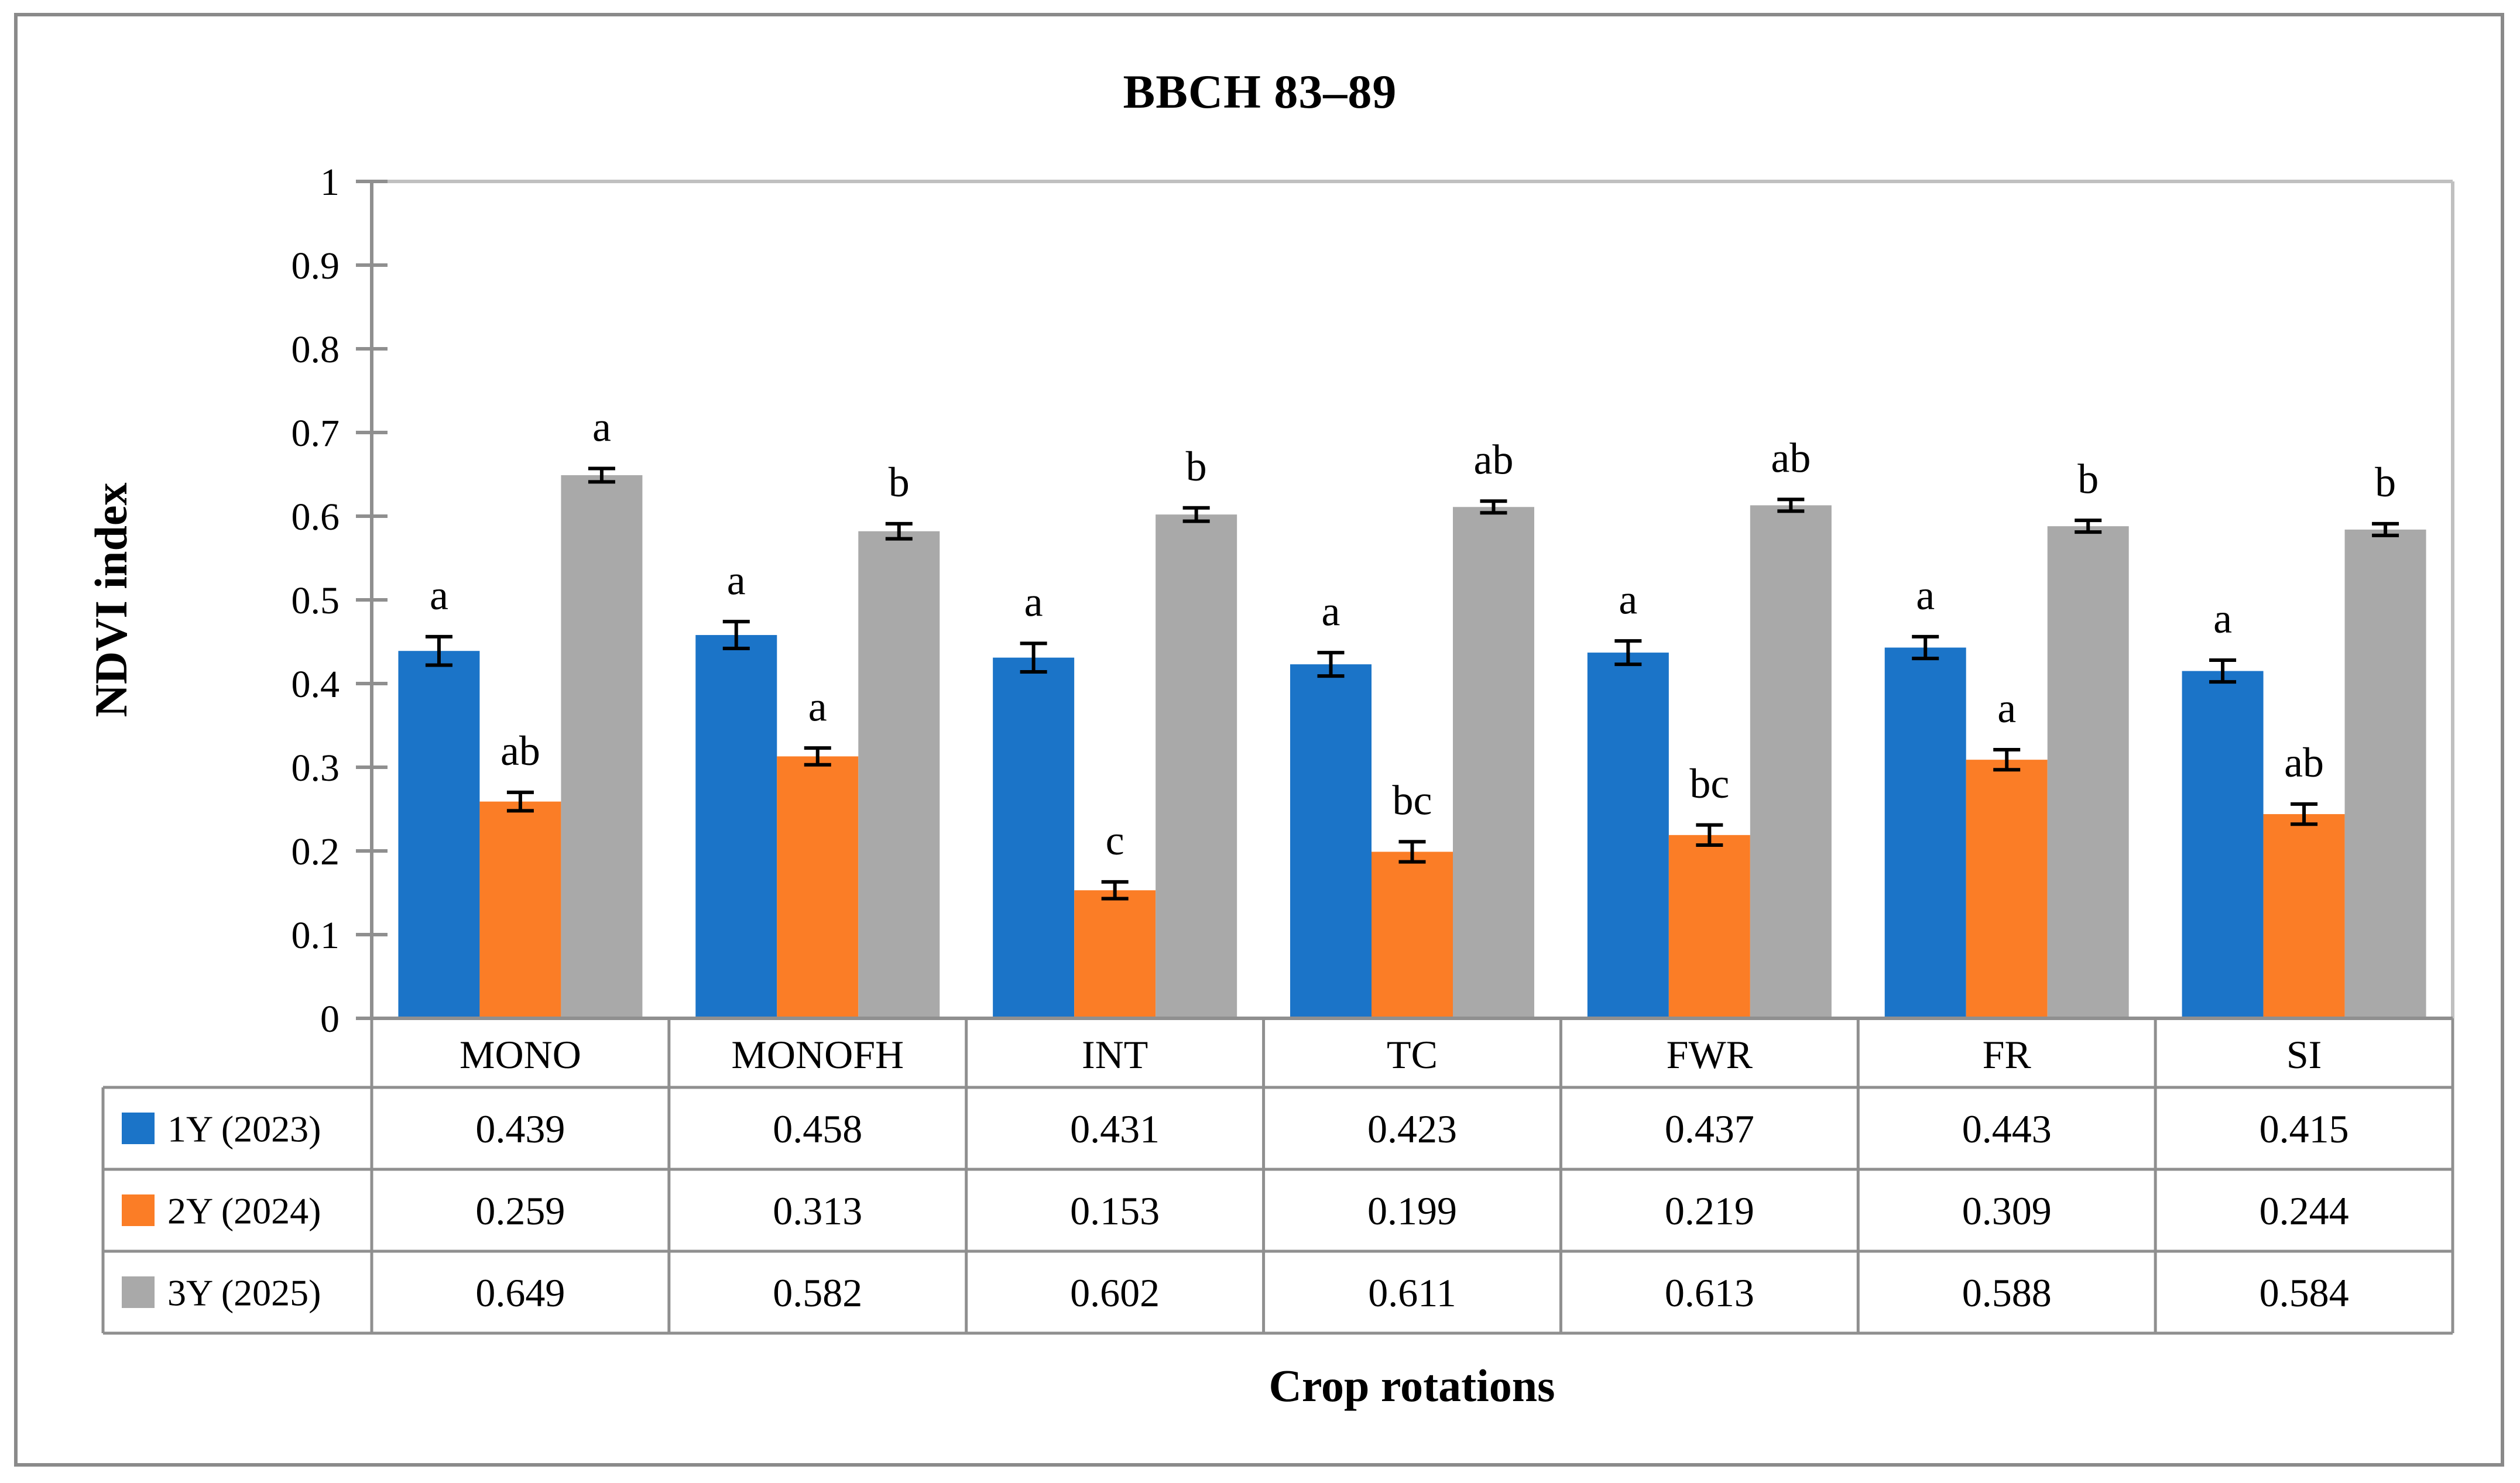  I want to click on sig-letter: c, so click(1115, 840).